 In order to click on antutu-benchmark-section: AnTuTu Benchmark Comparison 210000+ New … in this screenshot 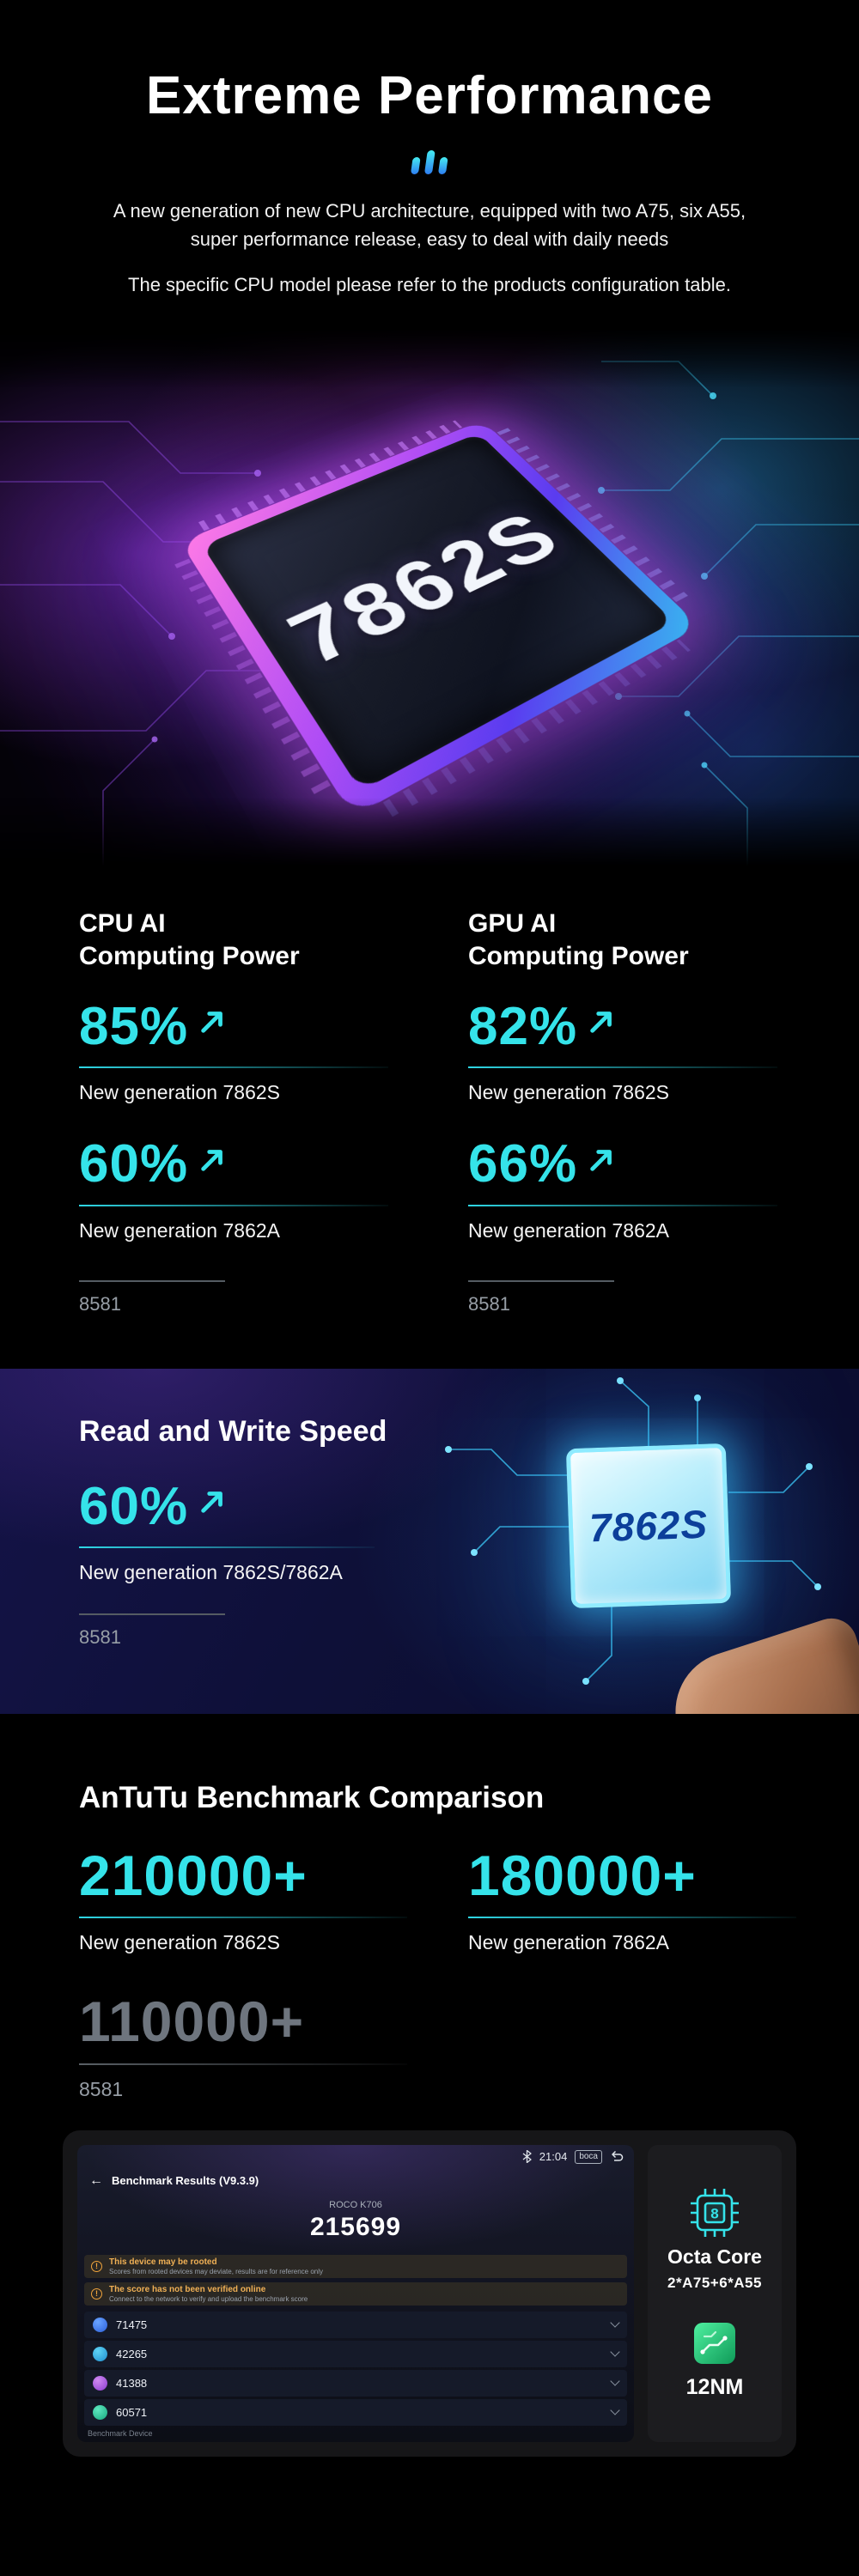, I will do `click(430, 1941)`.